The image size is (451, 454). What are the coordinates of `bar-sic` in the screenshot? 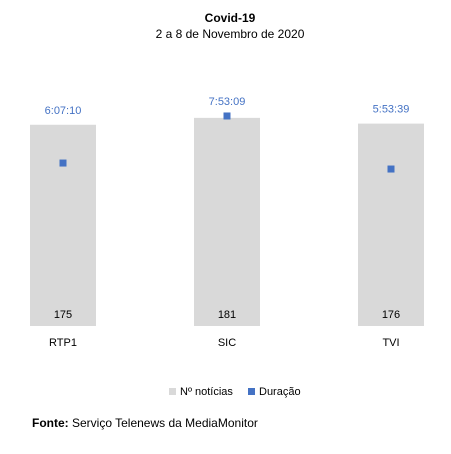 It's located at (227, 221).